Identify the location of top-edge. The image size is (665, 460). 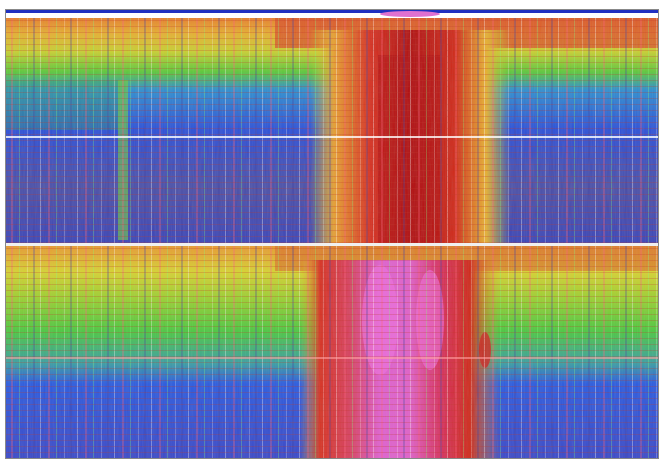
(332, 11).